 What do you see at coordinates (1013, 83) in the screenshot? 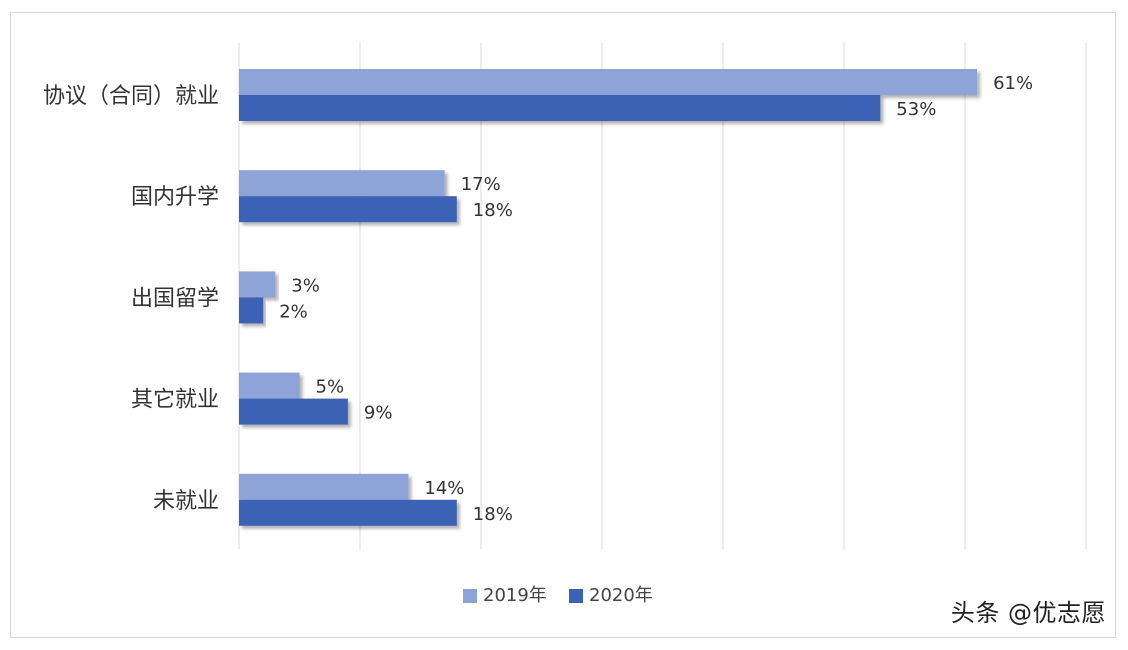
I see `data-label: 61%` at bounding box center [1013, 83].